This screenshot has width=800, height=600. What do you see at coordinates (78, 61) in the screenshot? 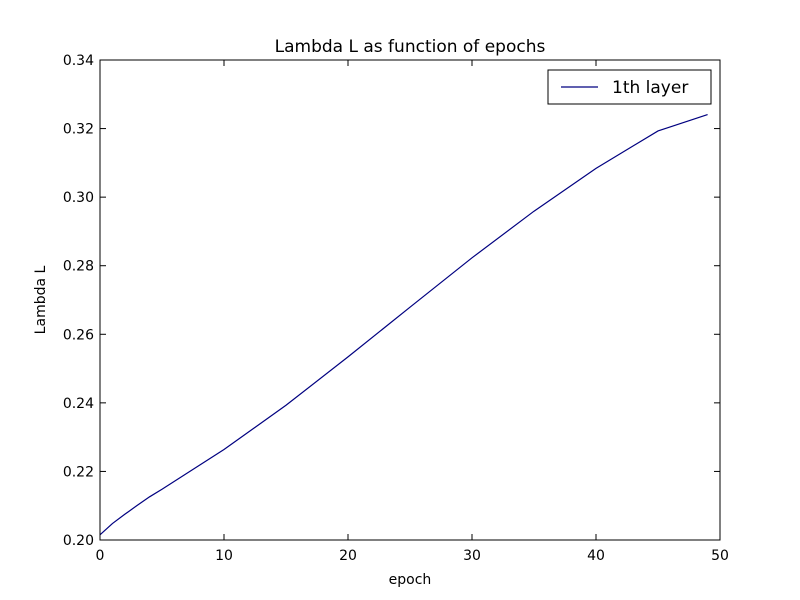
I see `y-tick-label: 0.34` at bounding box center [78, 61].